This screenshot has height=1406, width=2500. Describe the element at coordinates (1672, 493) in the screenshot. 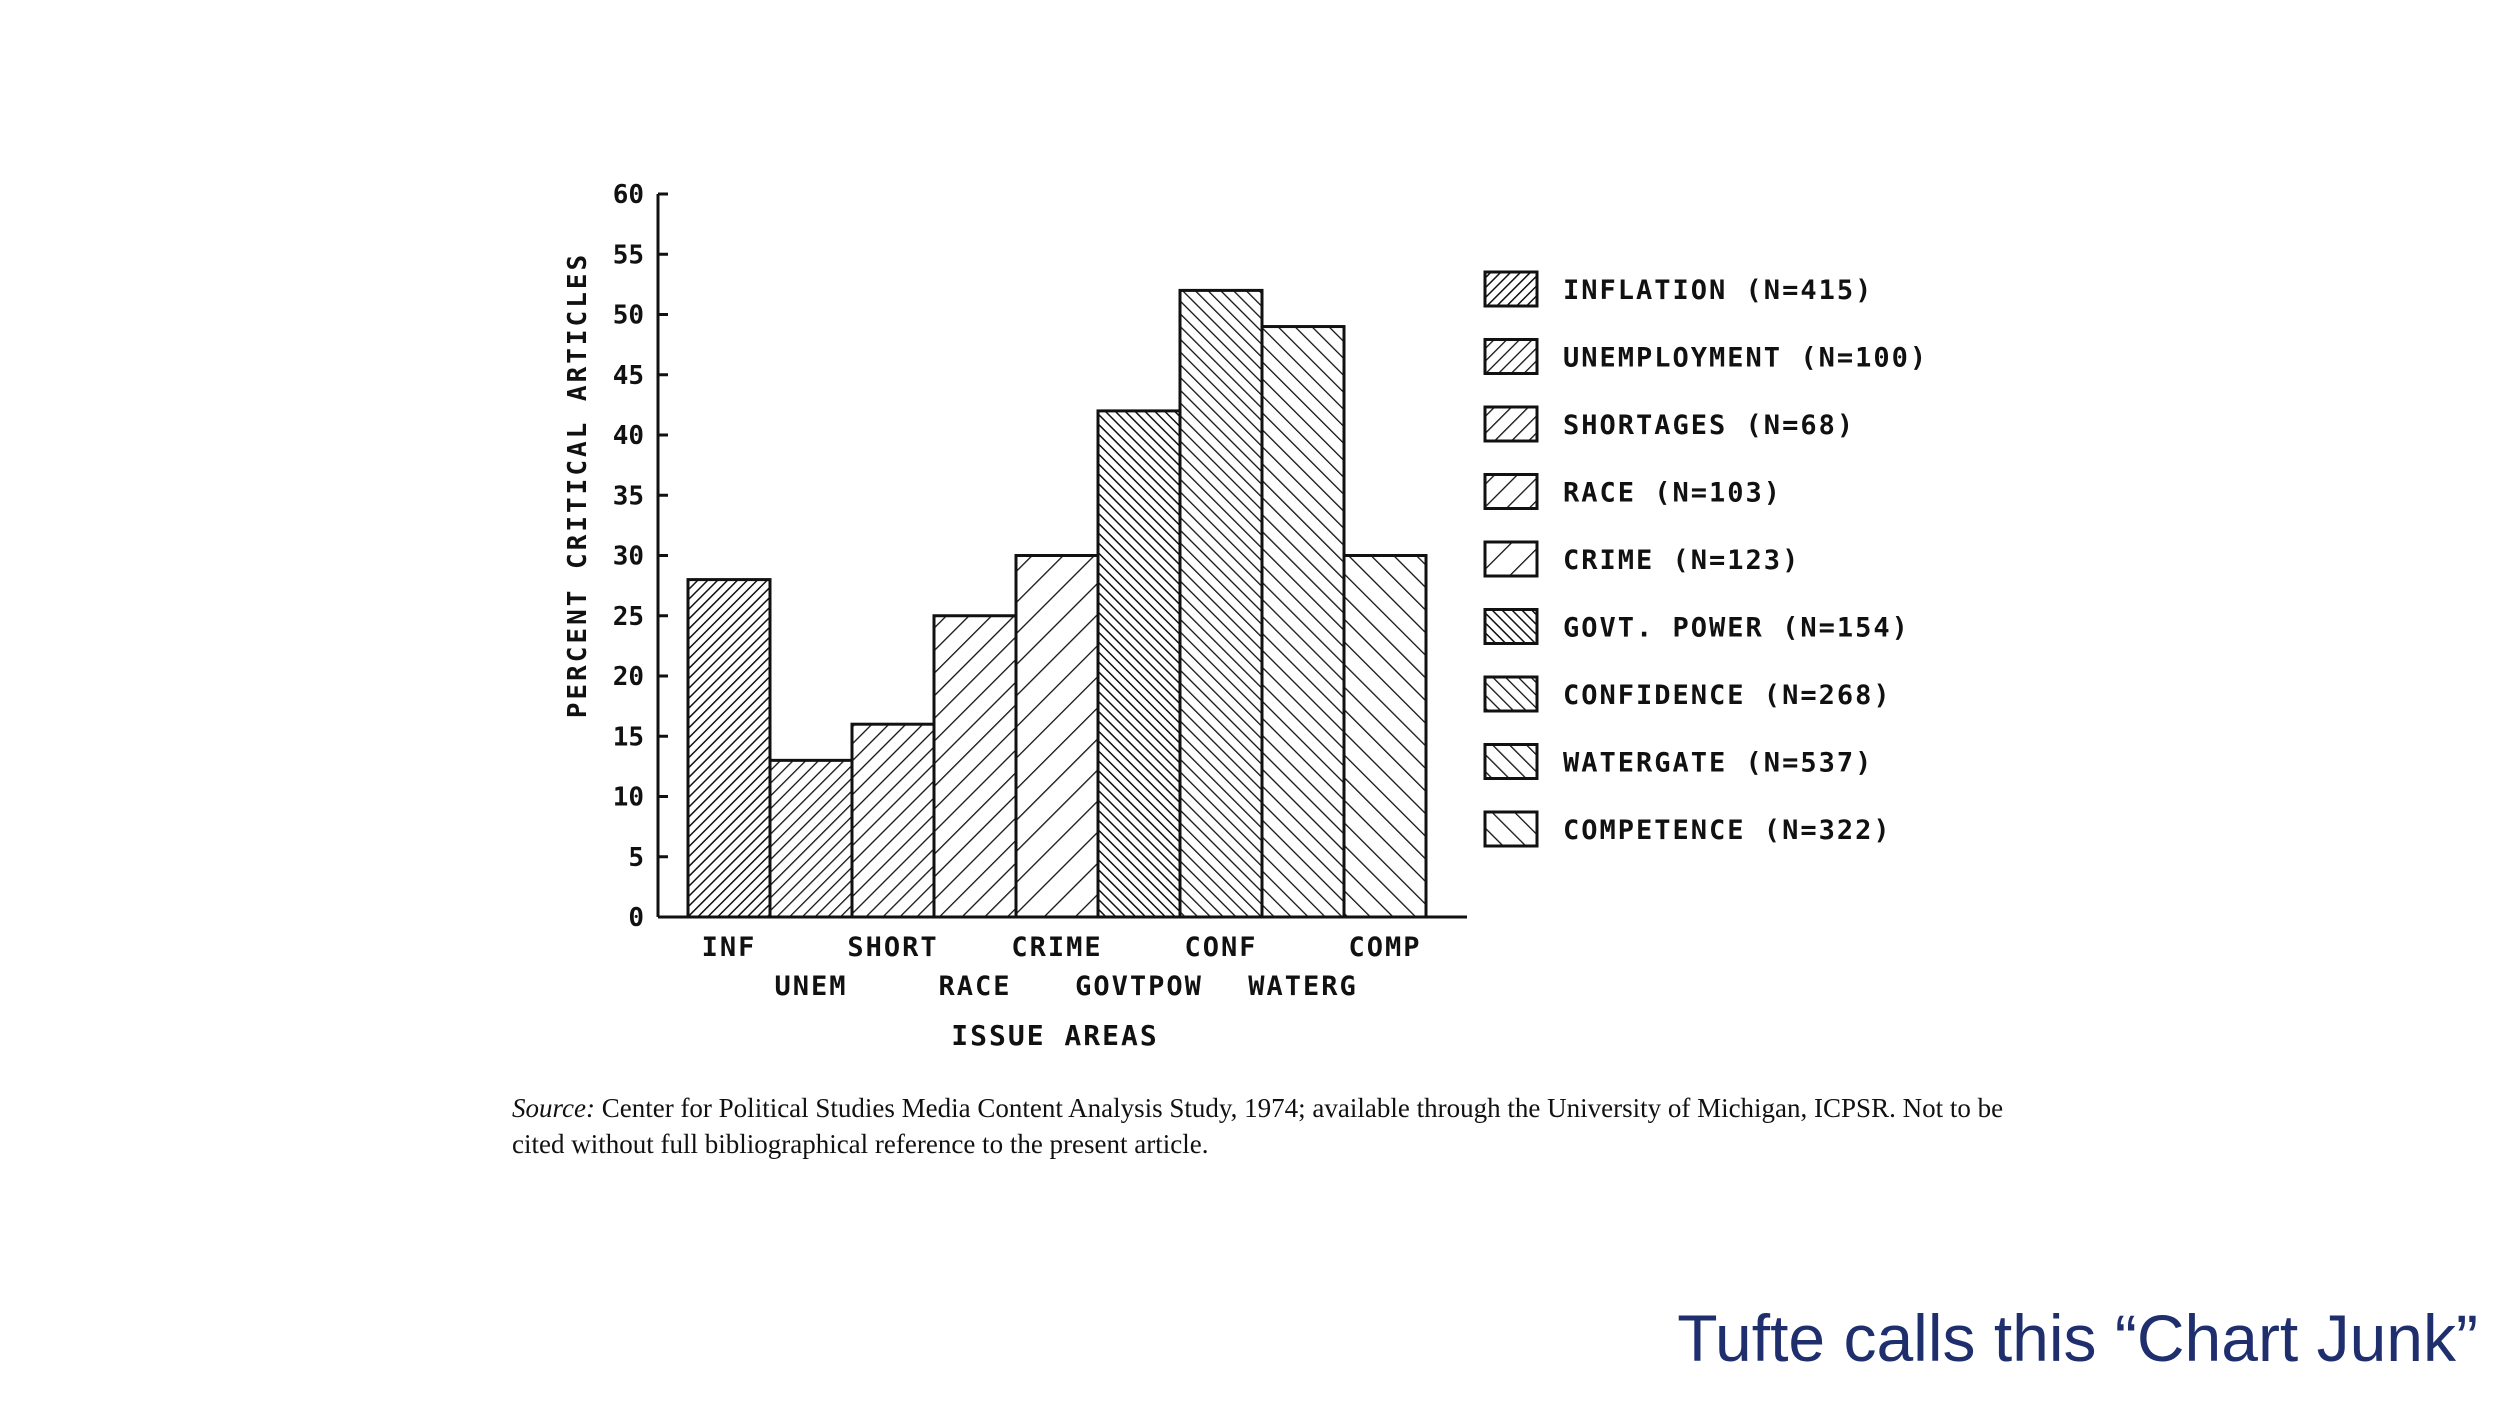

I see `legend-label: RACE (N=103)` at that location.